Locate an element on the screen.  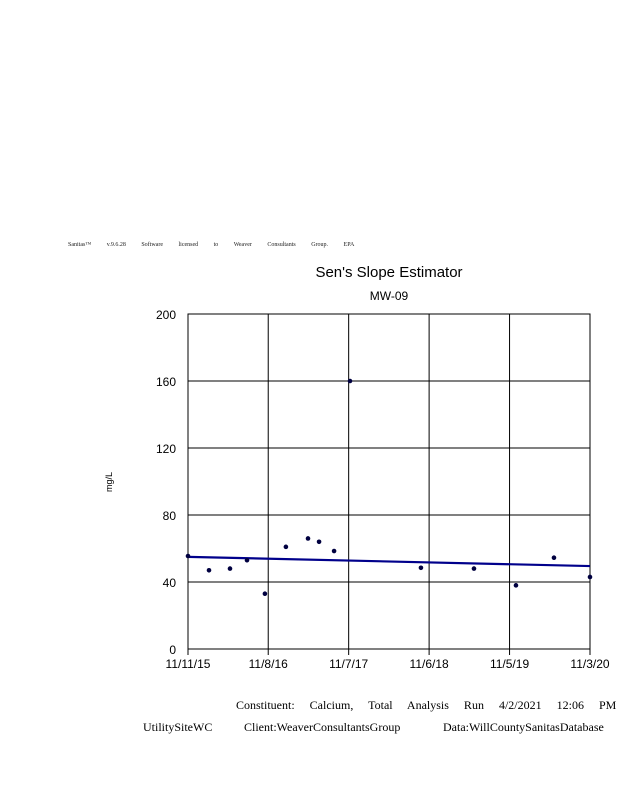
y-tick-label: 0 is located at coordinates (172, 650).